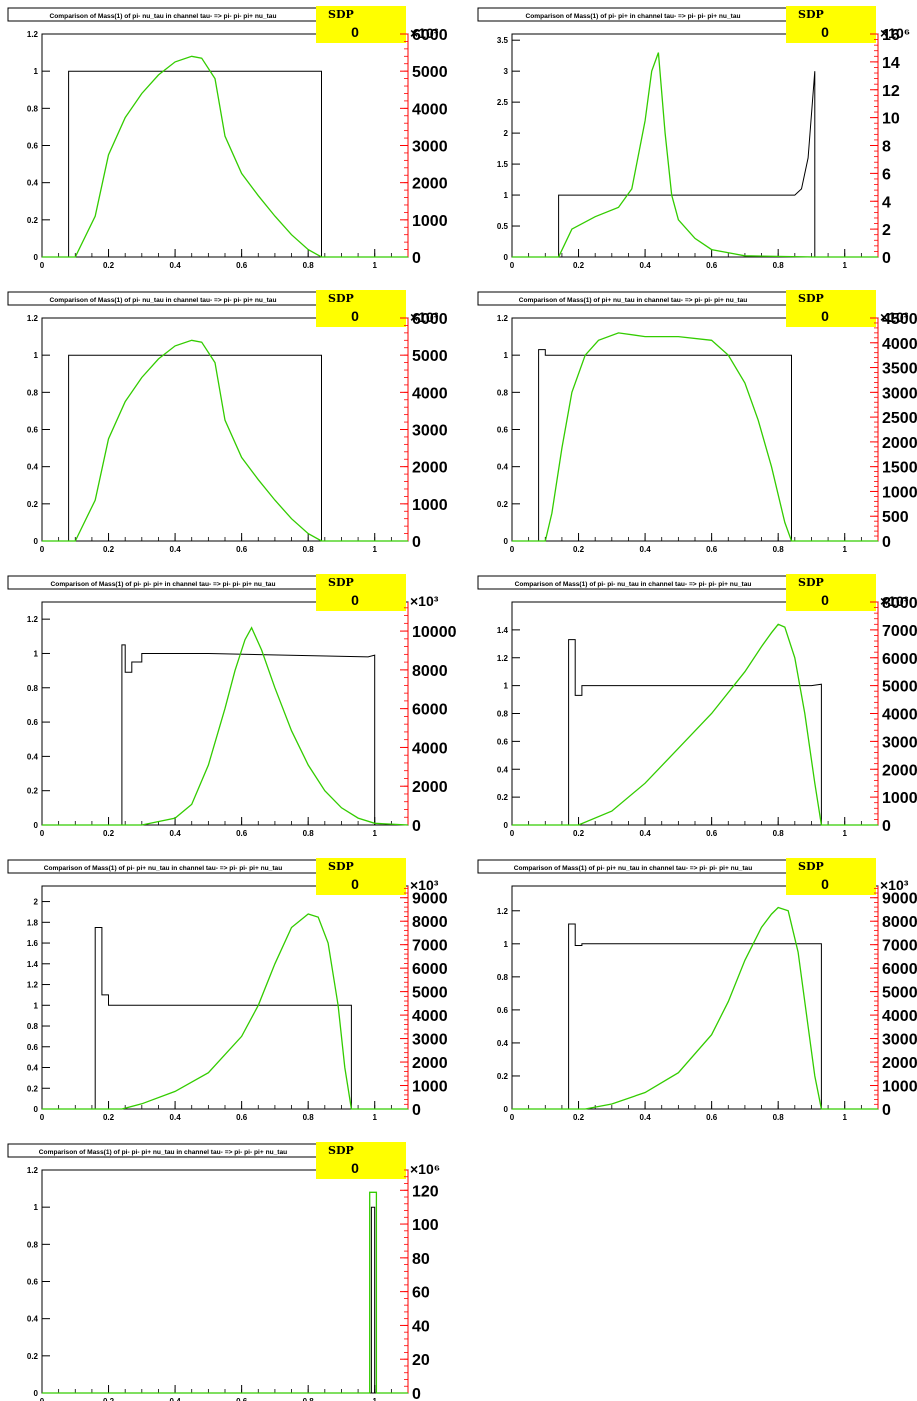  I want to click on y-tick-label: 1.8, so click(33, 922).